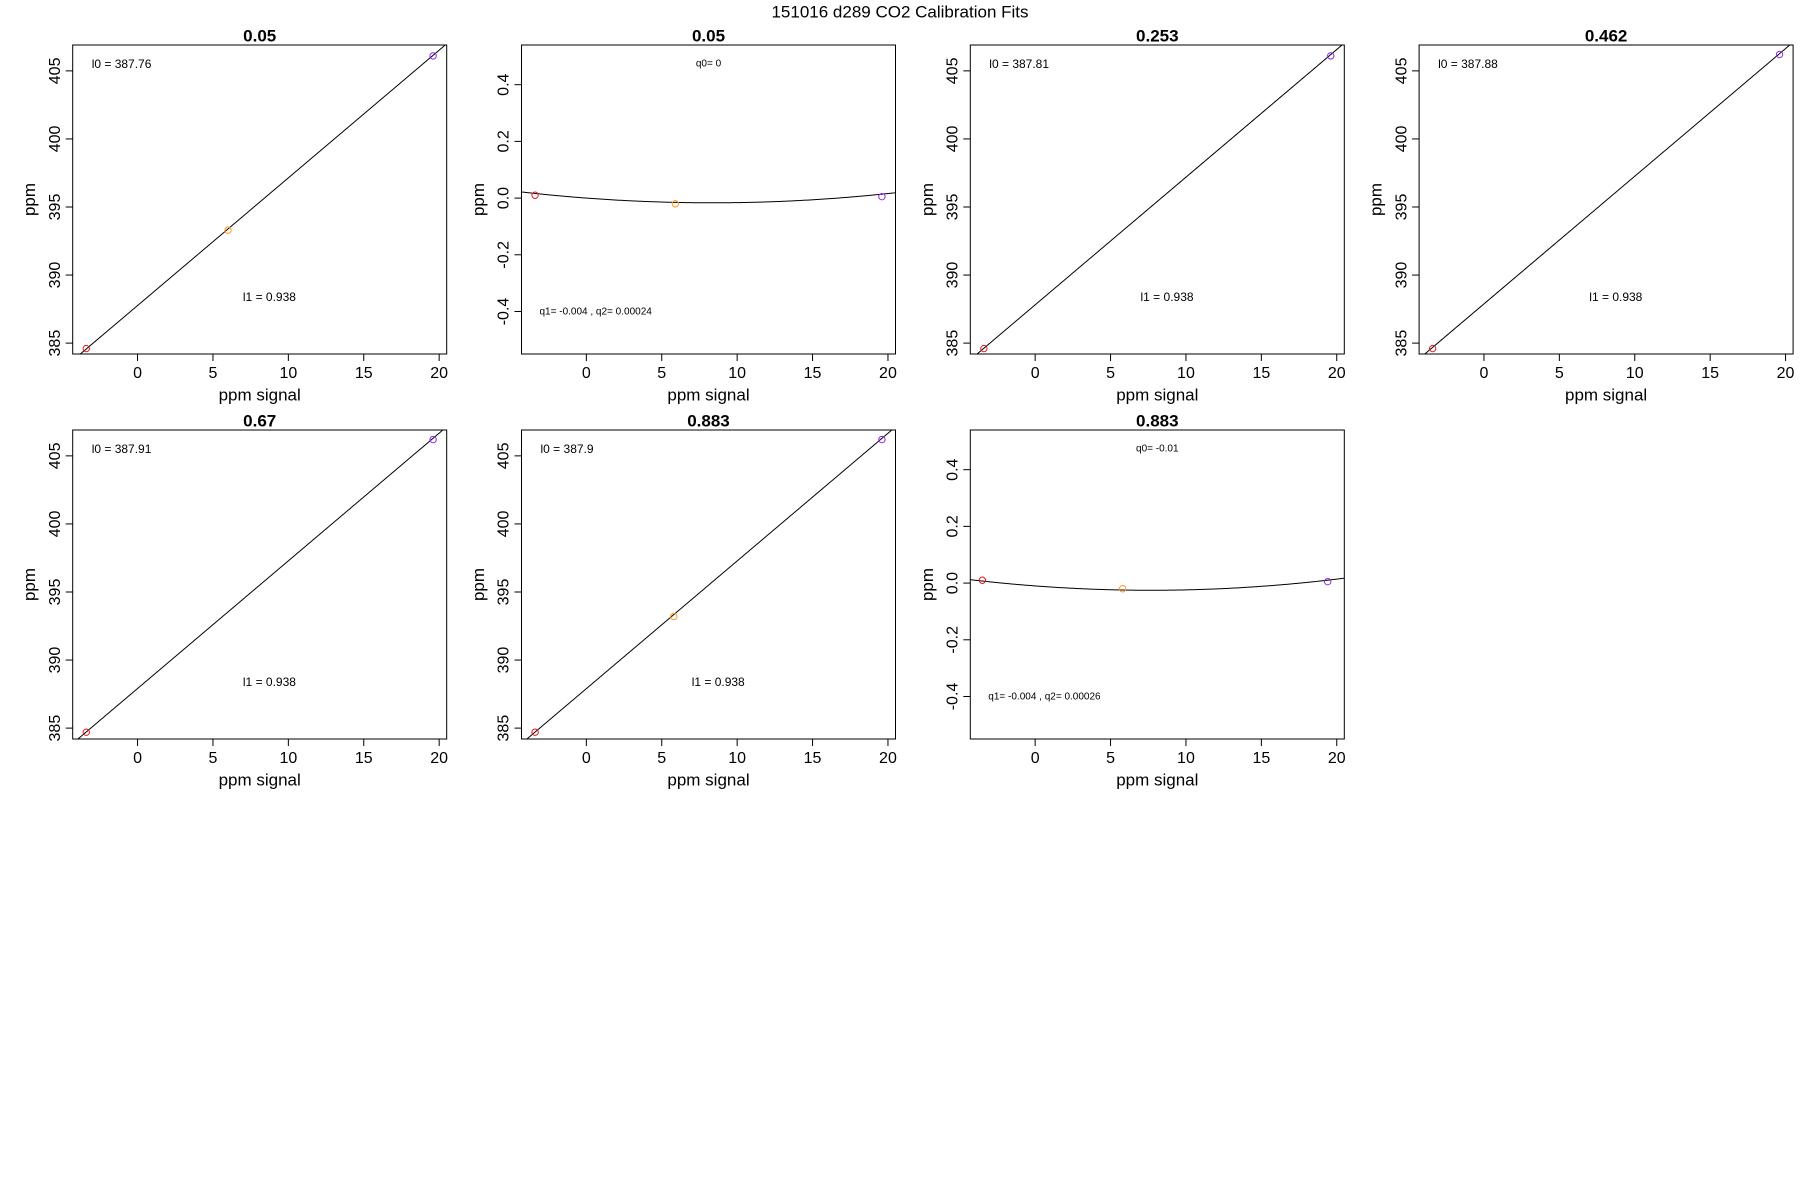  Describe the element at coordinates (899, 11) in the screenshot. I see `main-title: 151016 d289 CO2 Calibration Fits` at that location.